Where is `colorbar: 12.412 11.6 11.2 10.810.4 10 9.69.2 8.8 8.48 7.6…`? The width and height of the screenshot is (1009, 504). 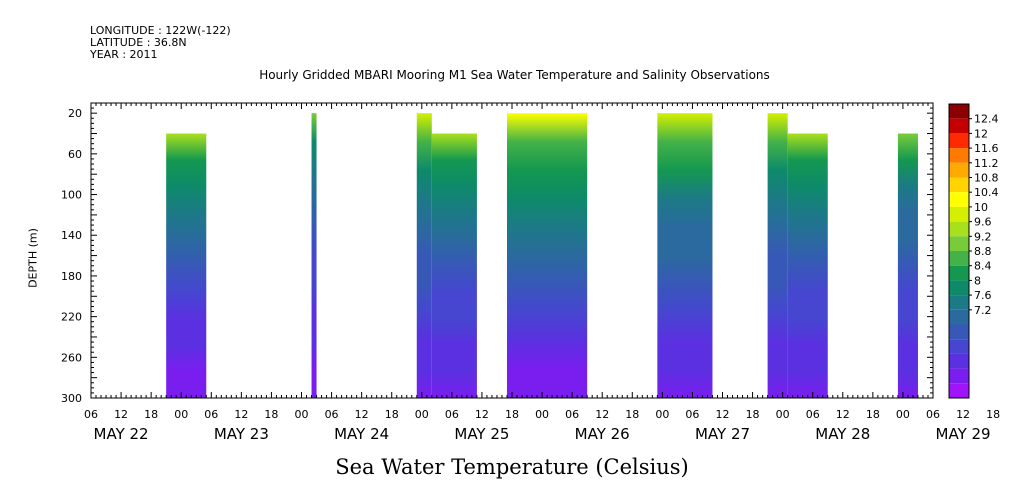
colorbar: 12.412 11.6 11.2 10.810.4 10 9.69.2 8.8 8.48 7.6… is located at coordinates (973, 251).